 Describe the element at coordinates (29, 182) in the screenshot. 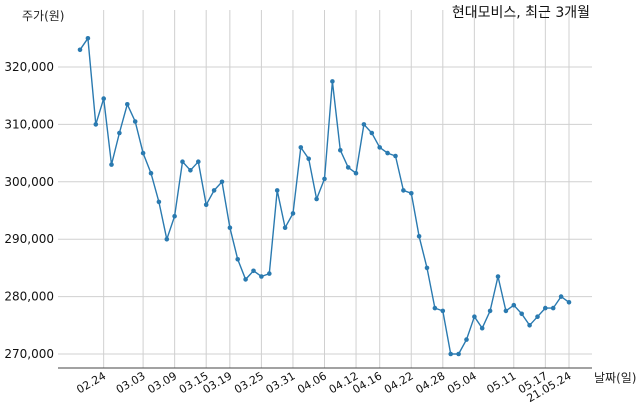

I see `y-tick-label: 300,000` at that location.